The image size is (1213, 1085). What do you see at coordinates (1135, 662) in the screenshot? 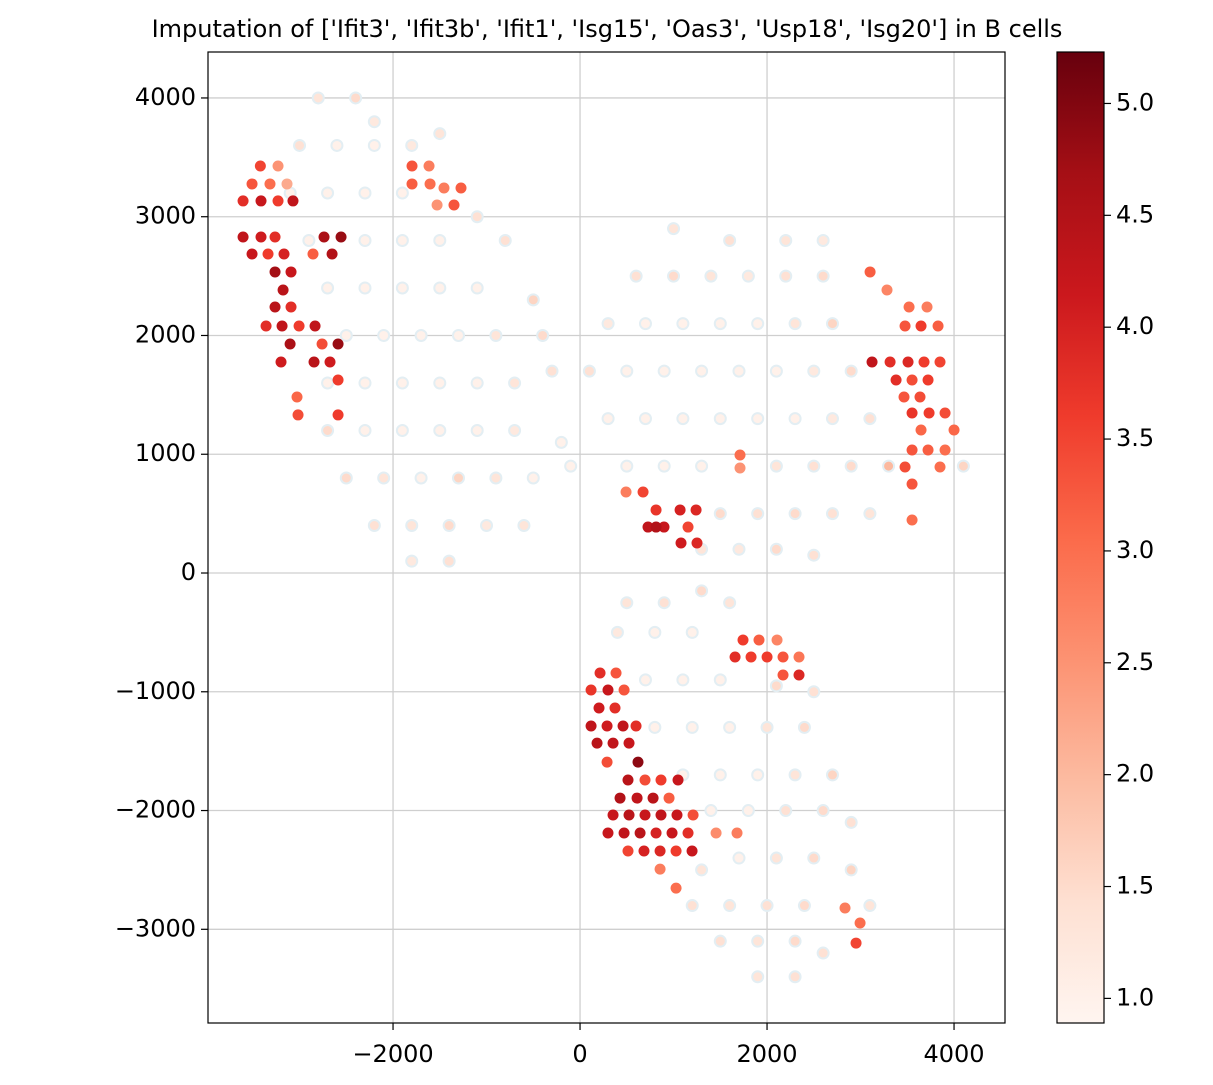
I see `colorbar-tick-label: 2.5` at bounding box center [1135, 662].